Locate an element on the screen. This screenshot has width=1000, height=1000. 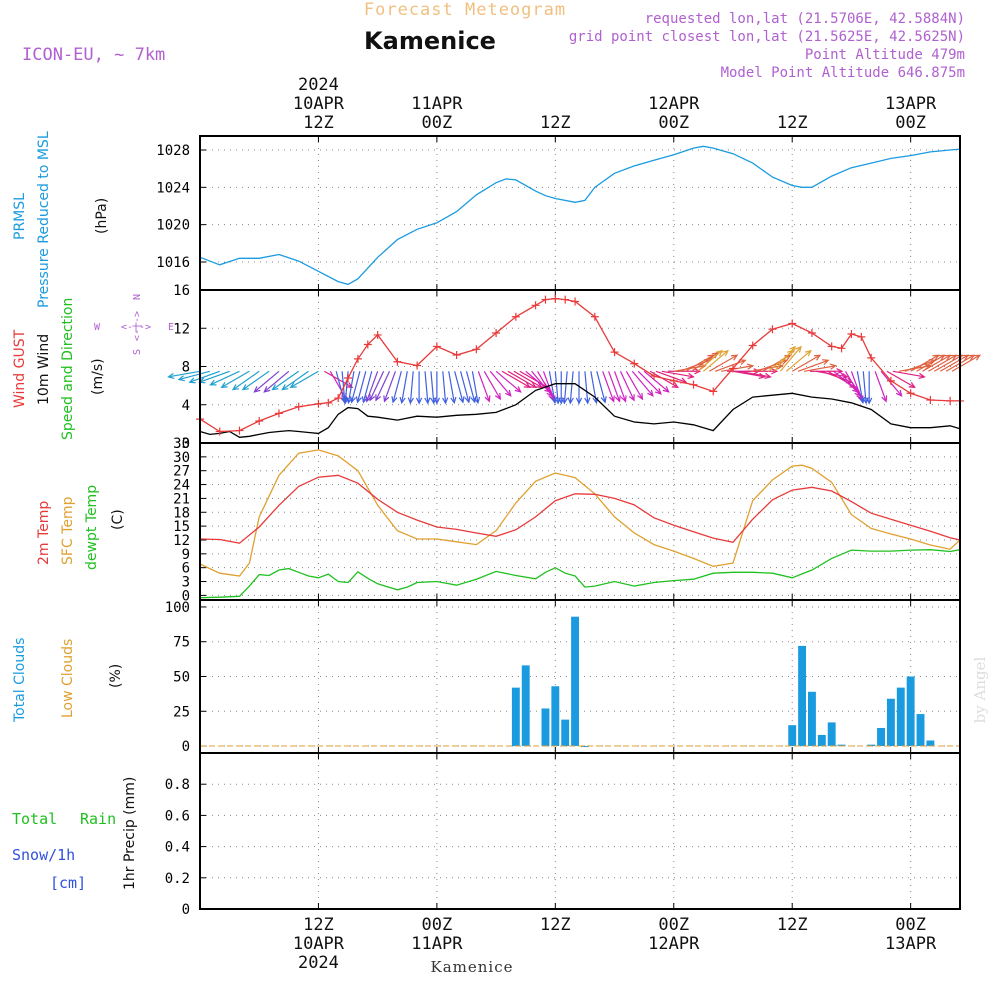
sfctemp-label: SFC Temp is located at coordinates (68, 530).